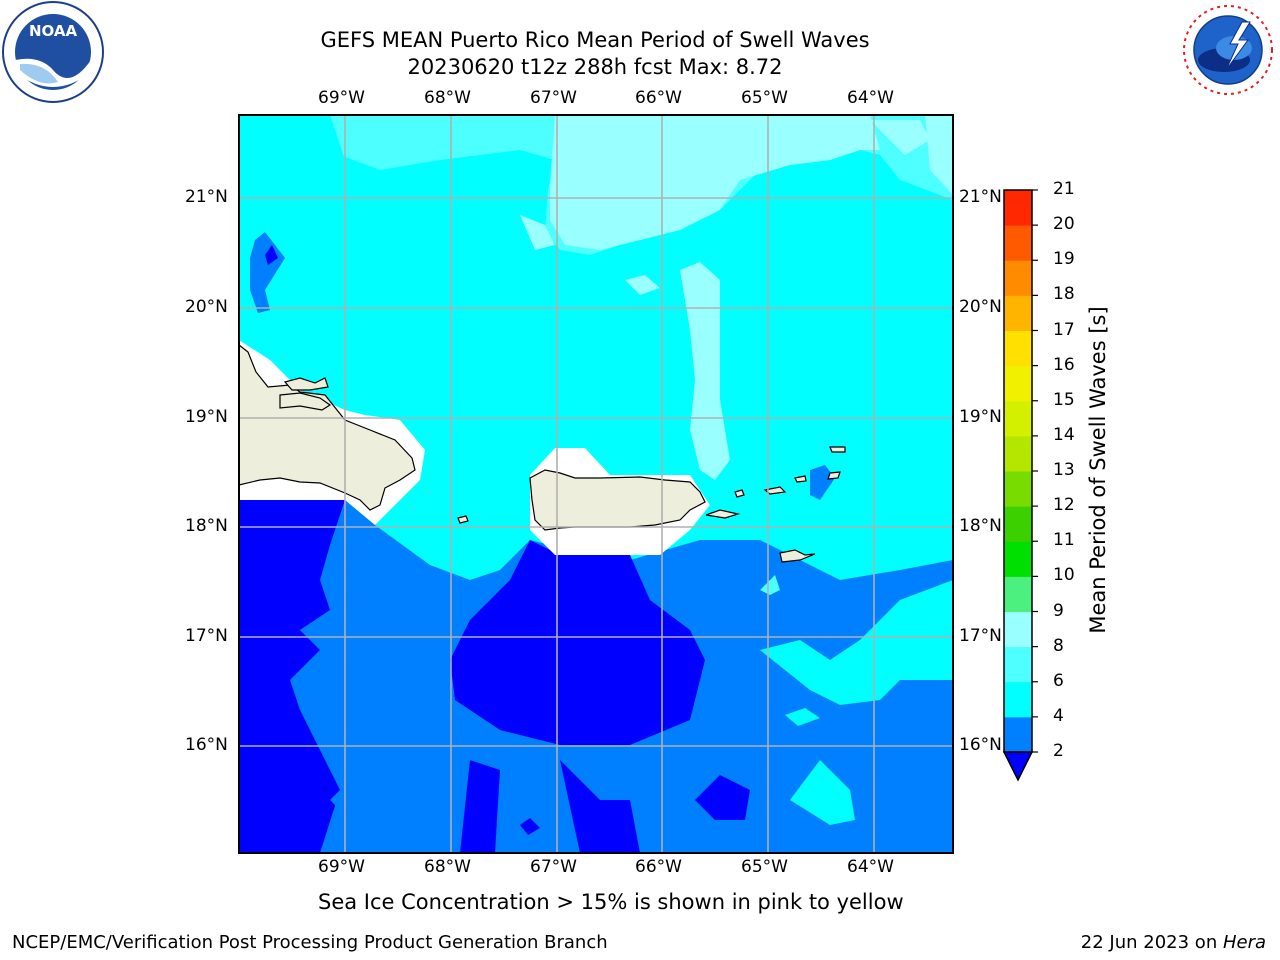 This screenshot has height=960, width=1280. I want to click on lat-label-left: 17°N, so click(206, 636).